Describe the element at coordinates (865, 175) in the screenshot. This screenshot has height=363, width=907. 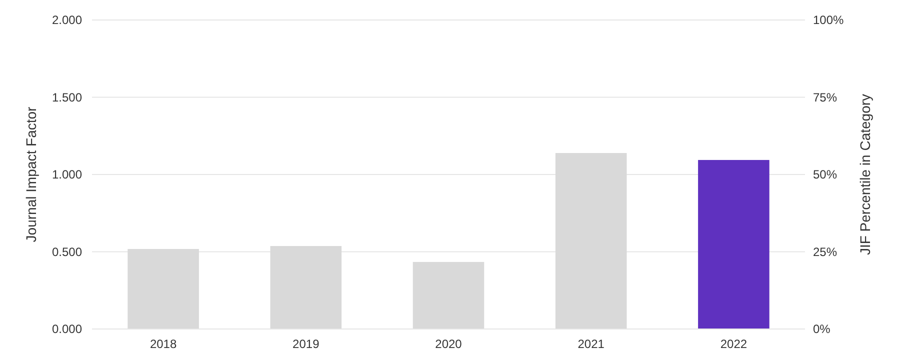
I see `y2-axis-title: JIF Percentile in Category` at that location.